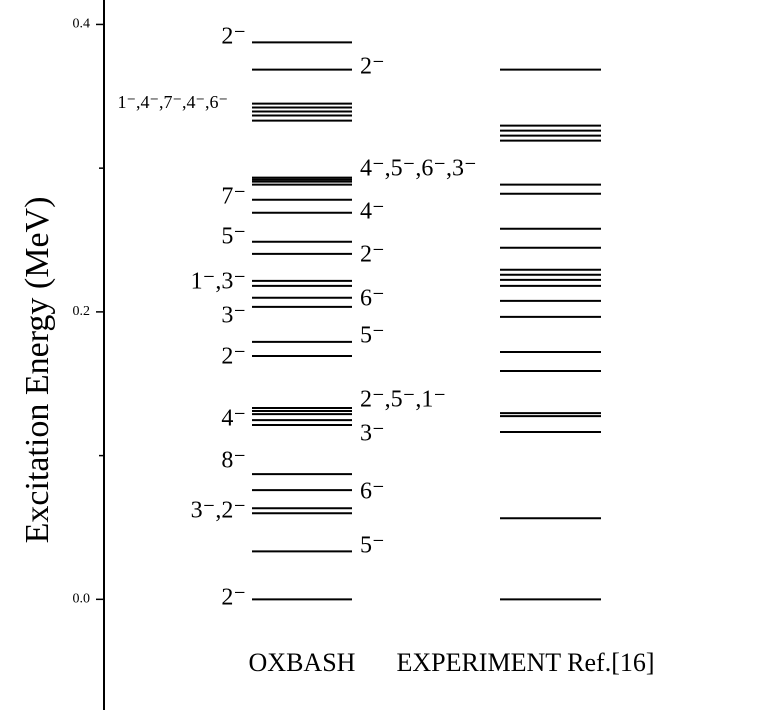  I want to click on level-label: 1⁻,3⁻, so click(218, 282).